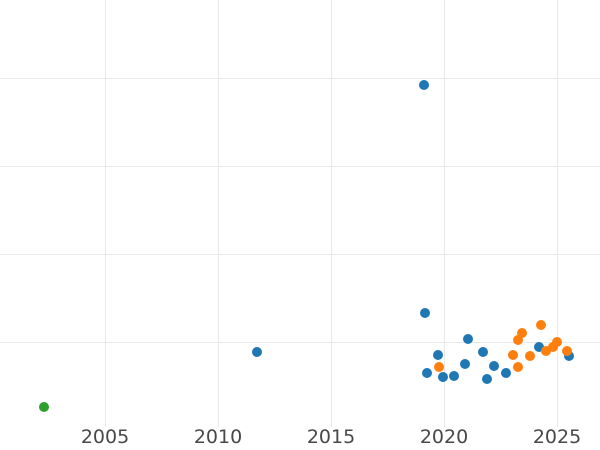 The height and width of the screenshot is (450, 600). I want to click on x-tick-label-2025: 2025, so click(557, 437).